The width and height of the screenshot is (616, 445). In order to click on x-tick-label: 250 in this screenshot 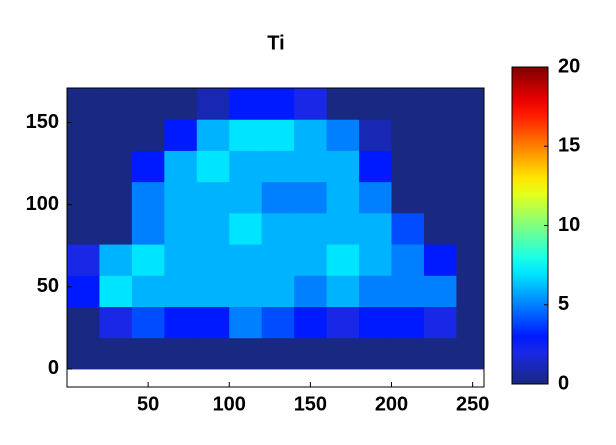, I will do `click(472, 404)`.